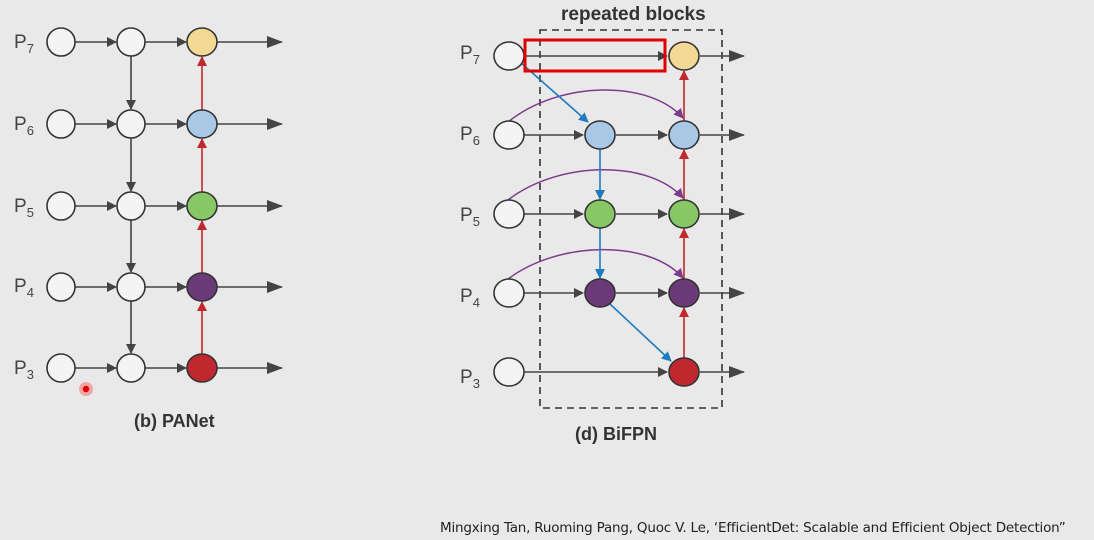 The width and height of the screenshot is (1094, 540). I want to click on bifpn-input-node-p7, so click(509, 56).